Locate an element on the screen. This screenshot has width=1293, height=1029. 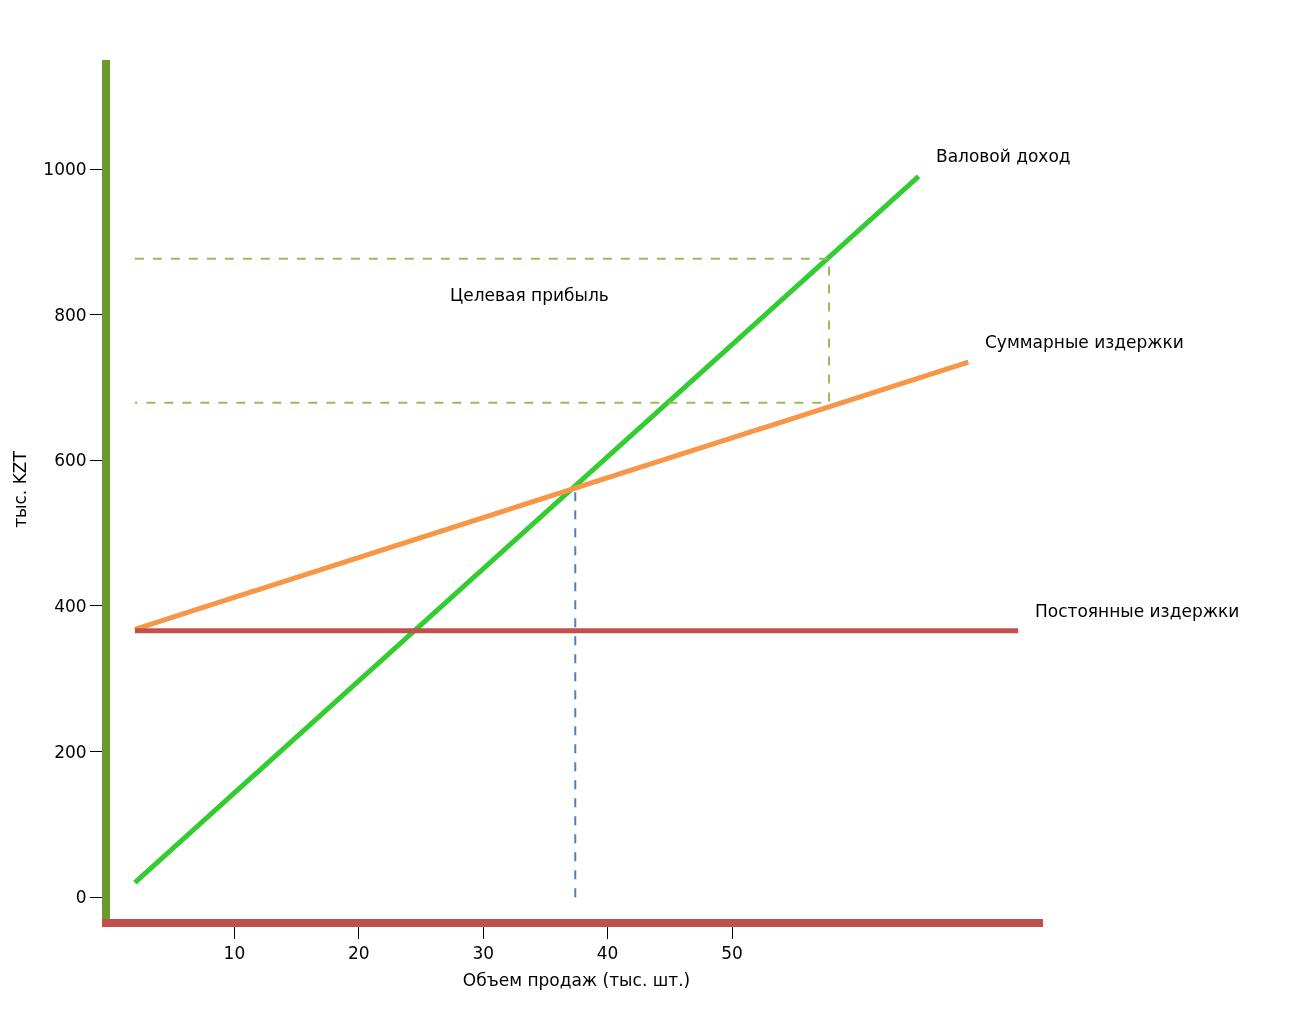
y-tick-label: 800 is located at coordinates (70, 314).